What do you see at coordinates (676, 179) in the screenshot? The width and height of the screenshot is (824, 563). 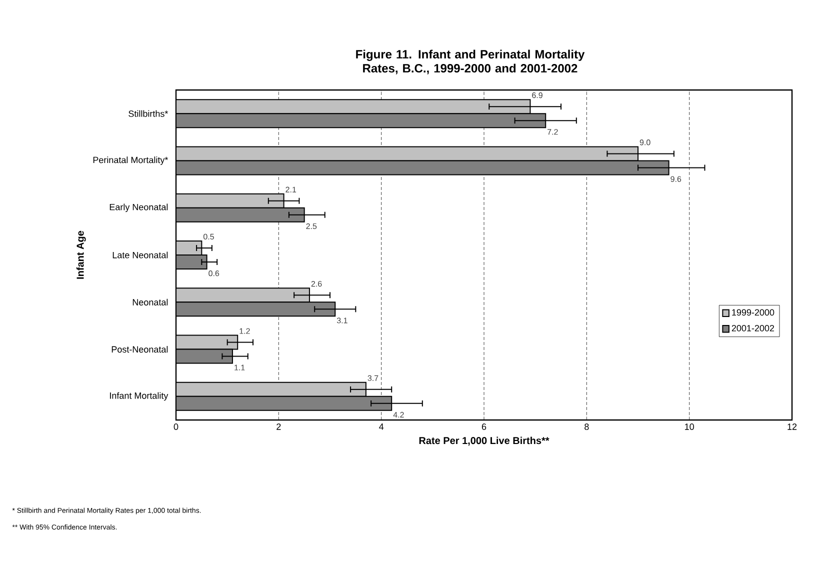 I see `data-label: 9.6` at bounding box center [676, 179].